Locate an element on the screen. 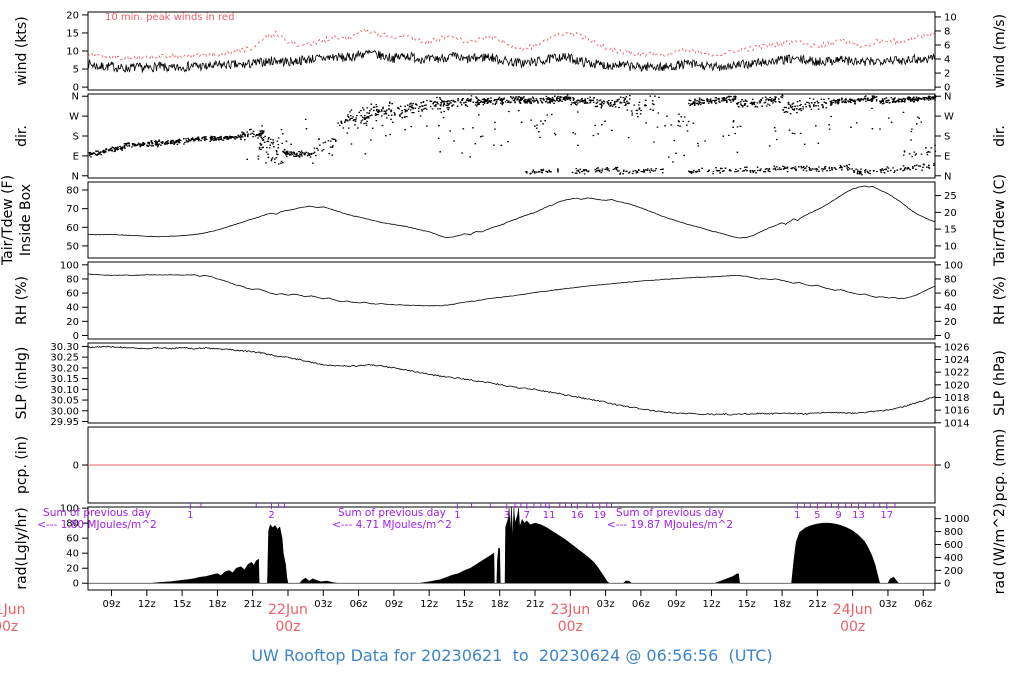  day-label: 21Jun is located at coordinates (13, 610).